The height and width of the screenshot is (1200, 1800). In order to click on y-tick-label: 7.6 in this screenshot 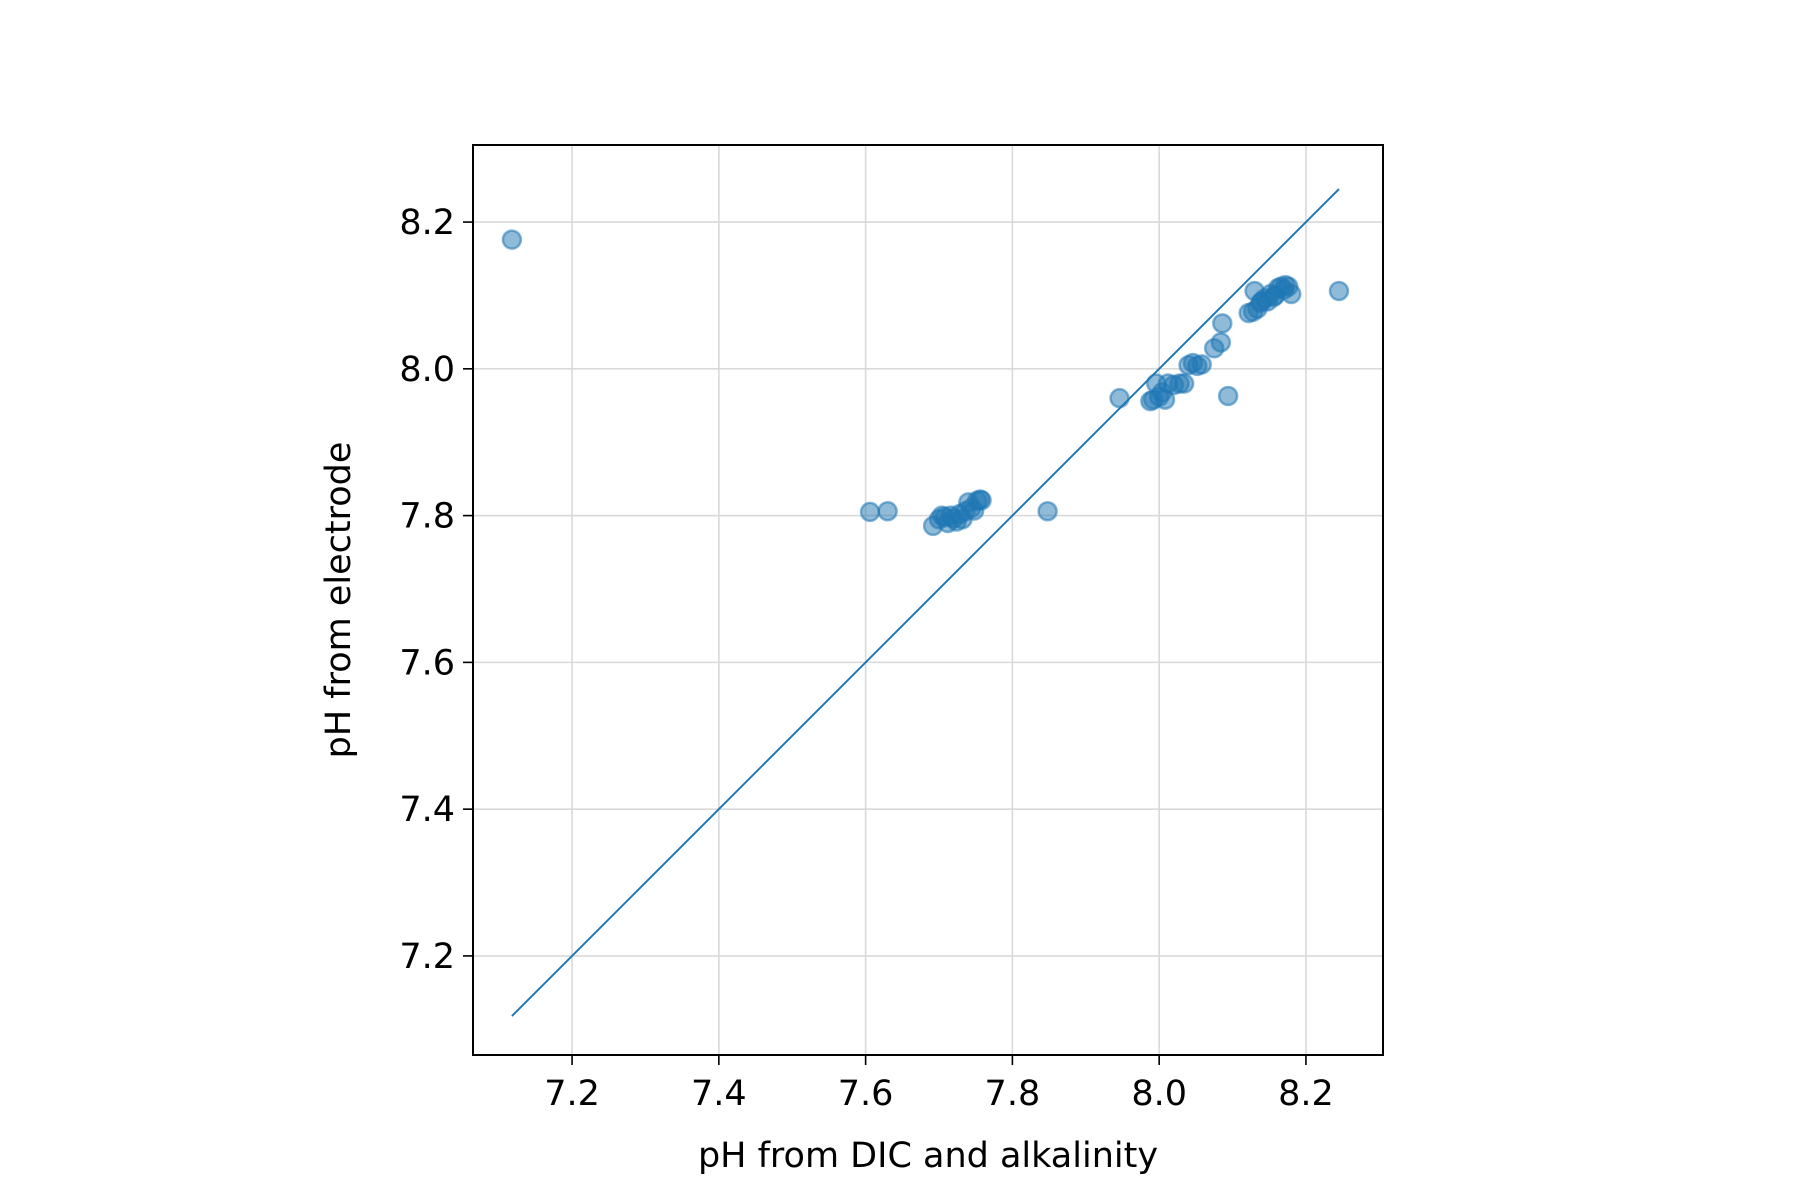, I will do `click(427, 663)`.